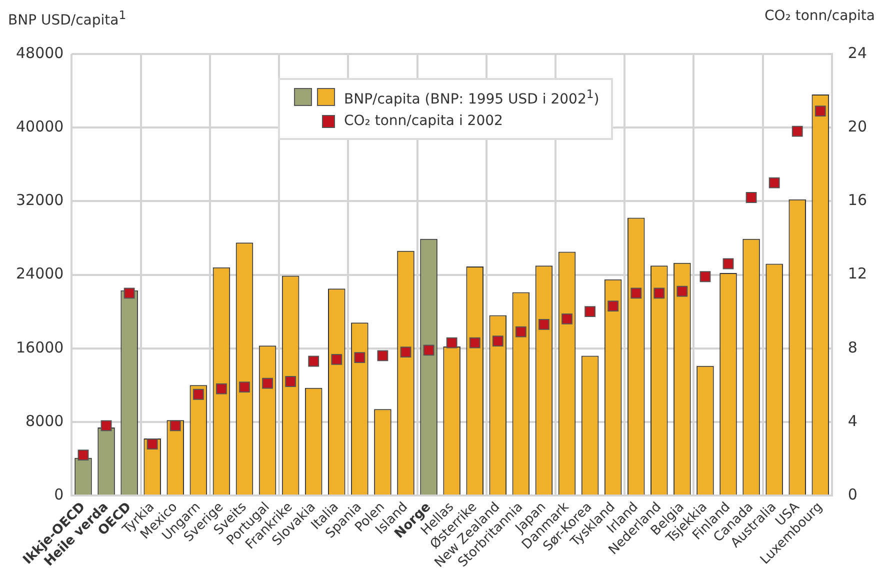  What do you see at coordinates (472, 97) in the screenshot?
I see `legend-label: BNP/capita (BNP: 1995 USD i 2002$^{1}$)` at bounding box center [472, 97].